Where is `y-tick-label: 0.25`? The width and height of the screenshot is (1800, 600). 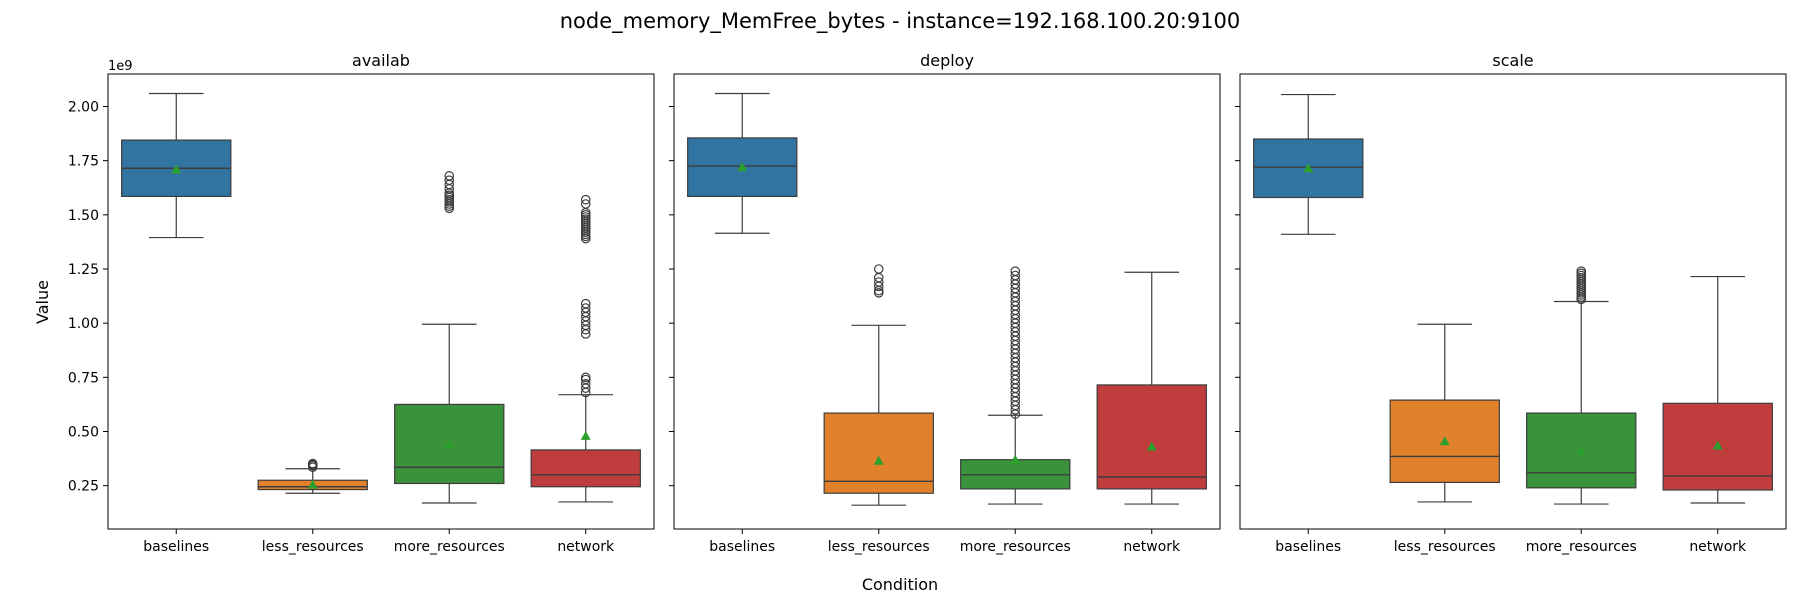 y-tick-label: 0.25 is located at coordinates (83, 487).